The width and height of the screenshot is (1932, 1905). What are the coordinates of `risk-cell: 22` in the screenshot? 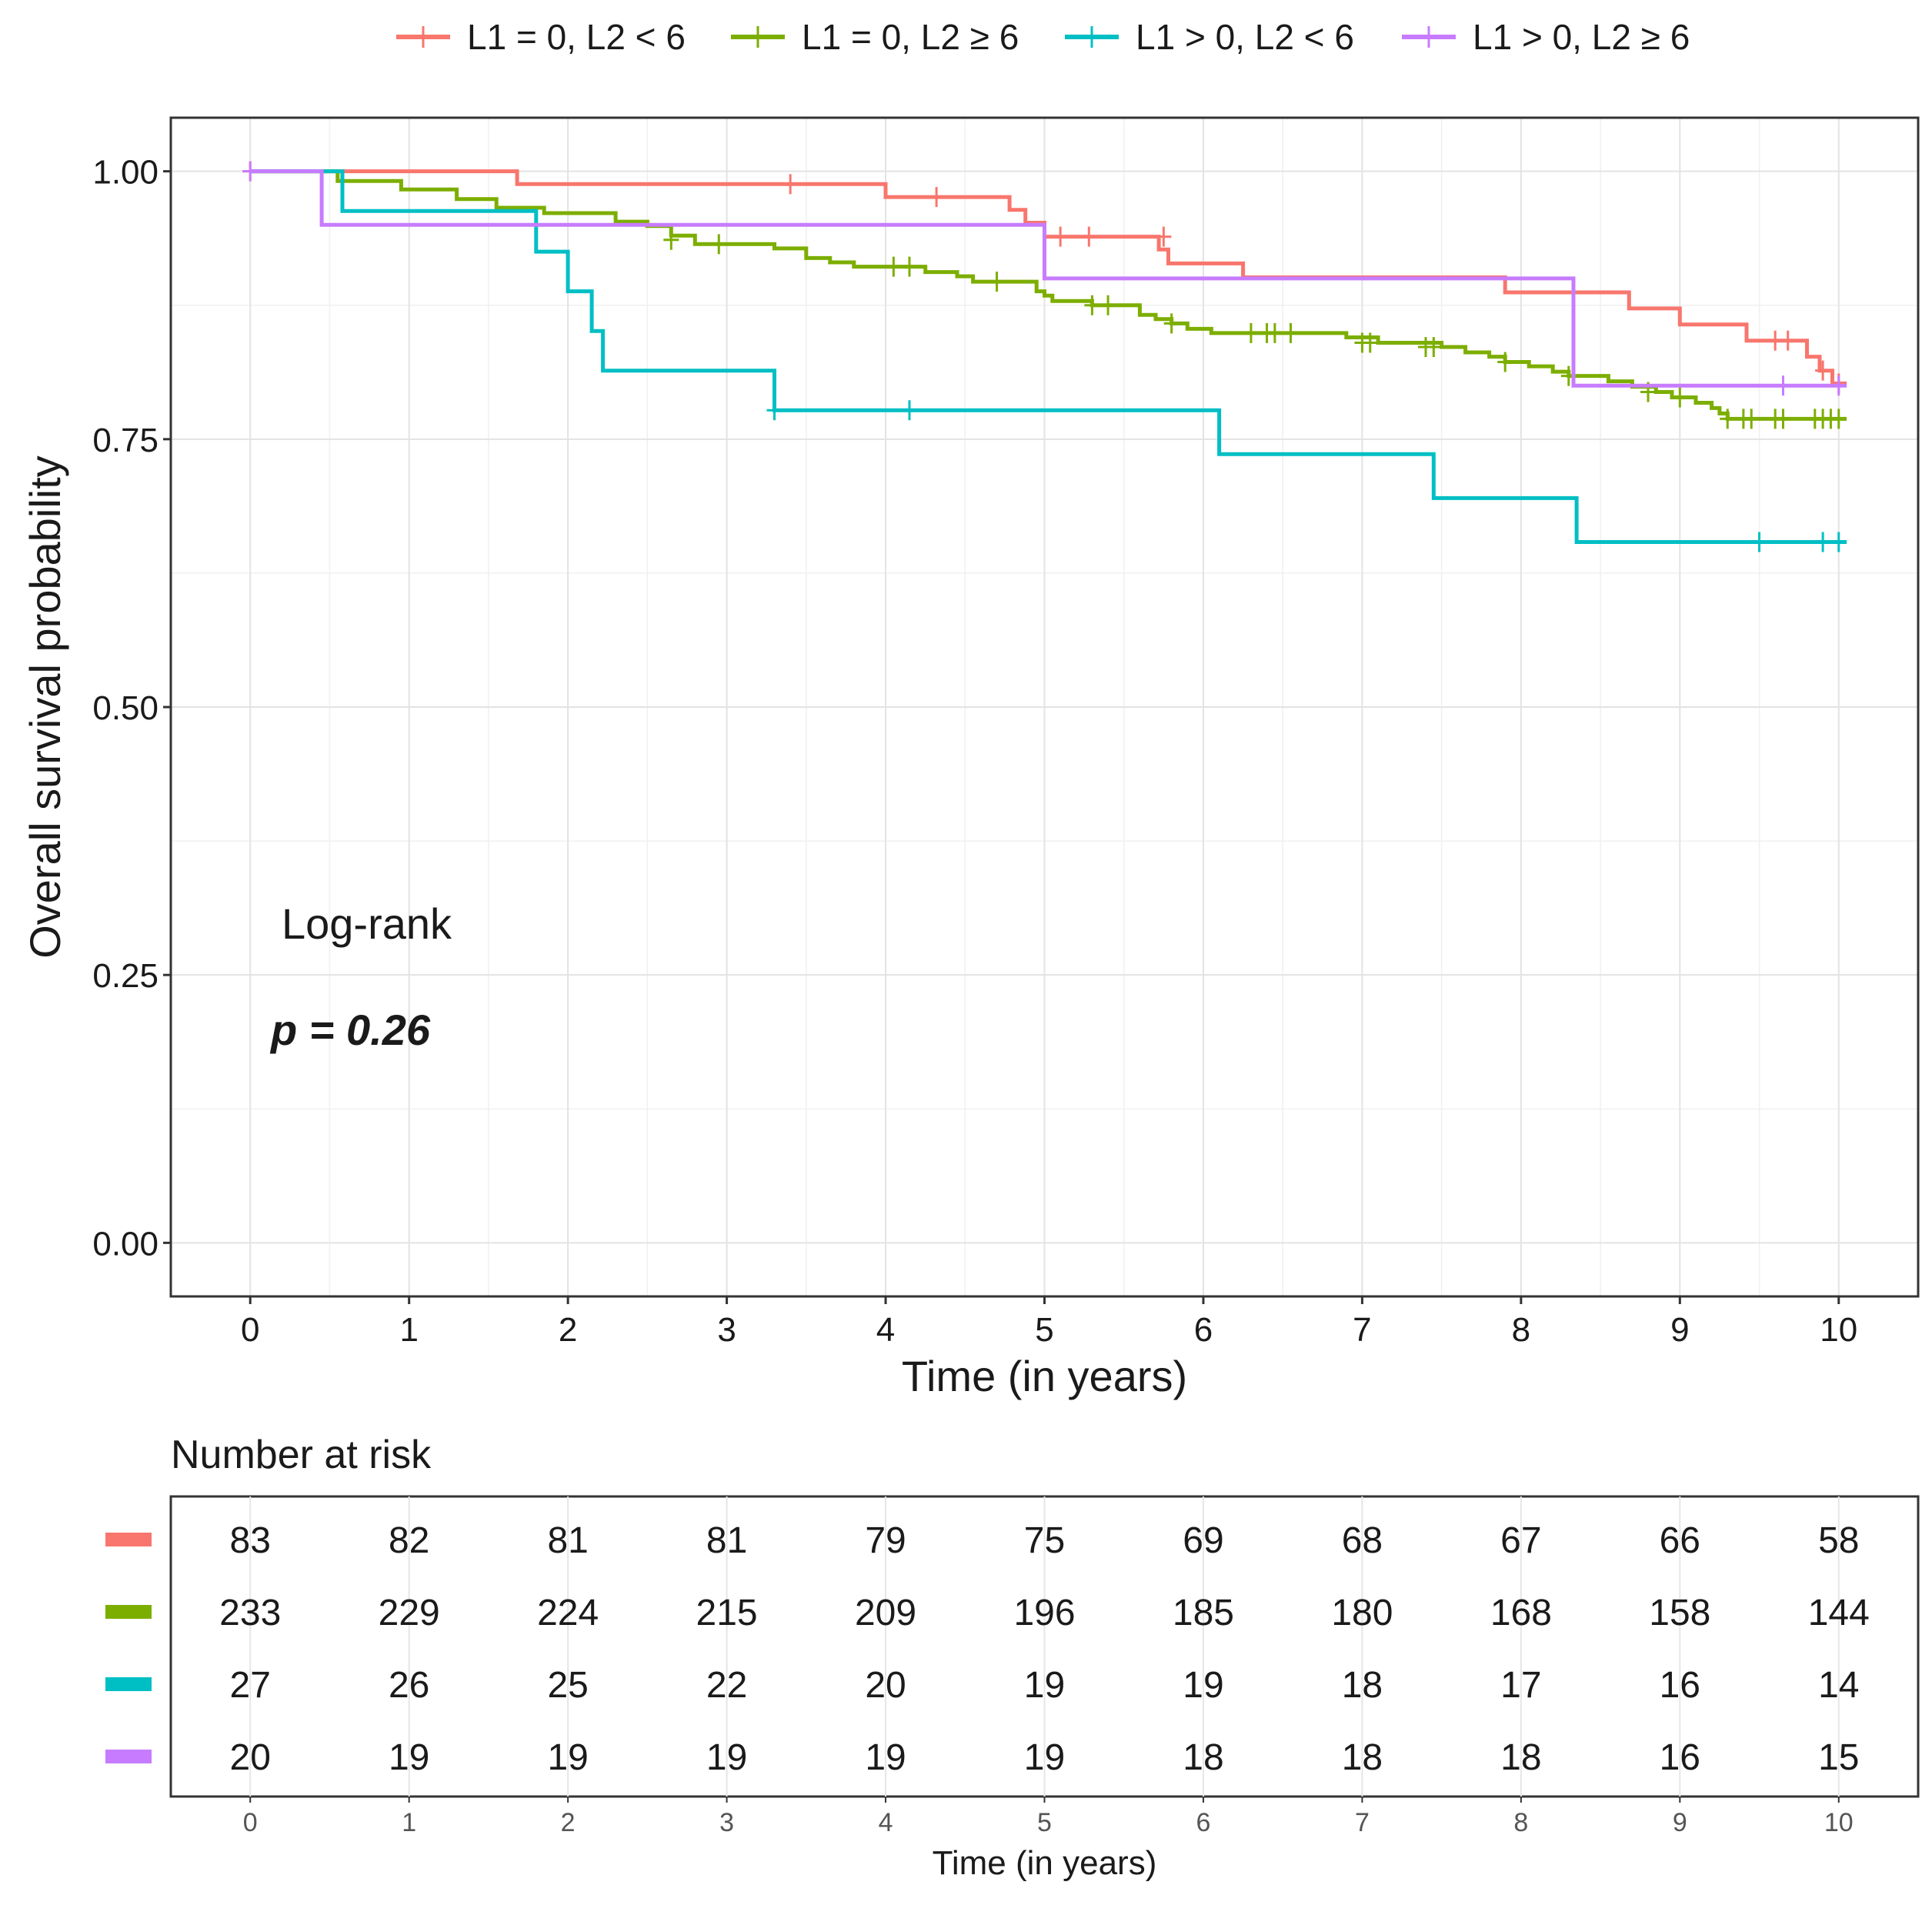 It's located at (726, 1685).